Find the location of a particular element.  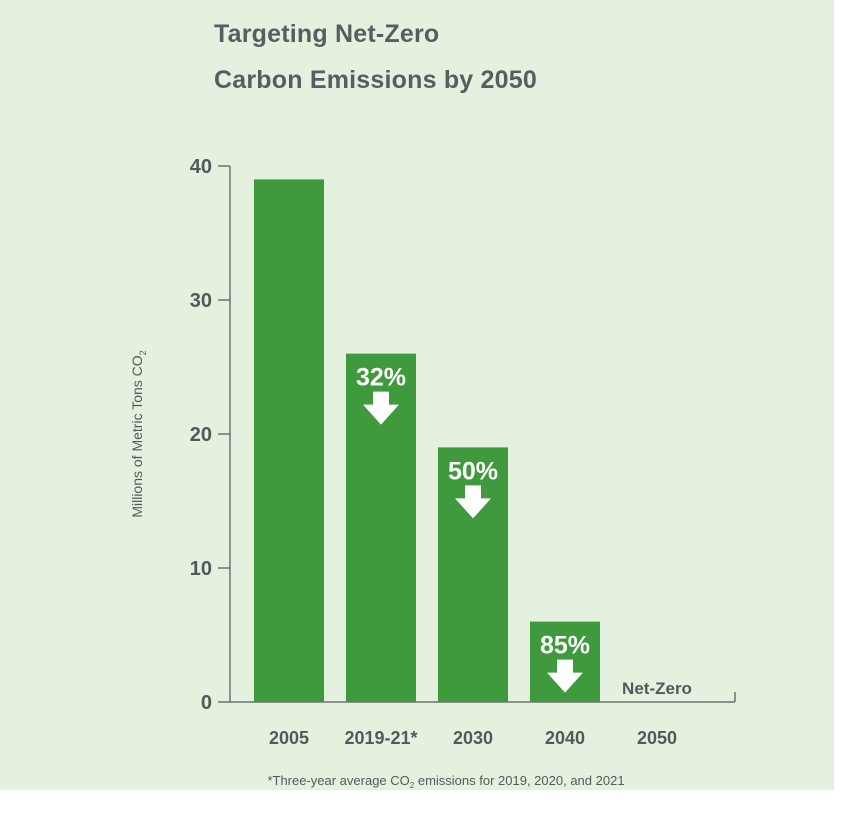

chart-title-line-1: Targeting Net-Zero is located at coordinates (327, 34).